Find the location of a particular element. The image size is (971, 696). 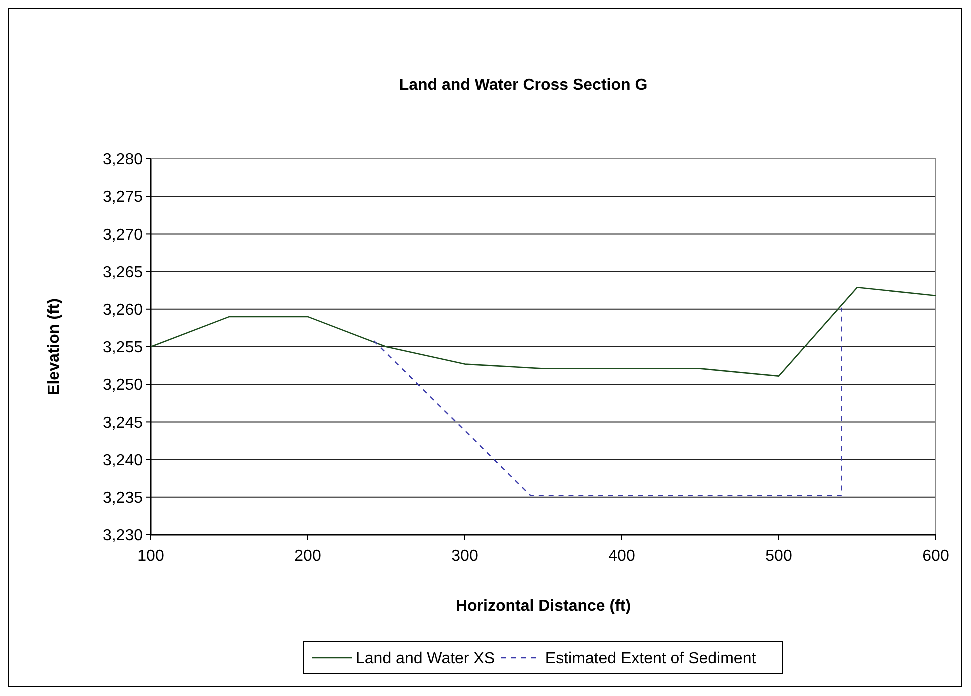

y-tick-label: 3,240 is located at coordinates (123, 461).